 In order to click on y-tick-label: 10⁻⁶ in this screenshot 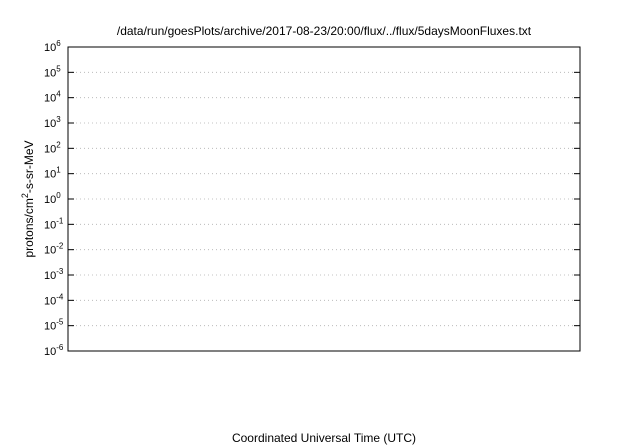, I will do `click(54, 350)`.